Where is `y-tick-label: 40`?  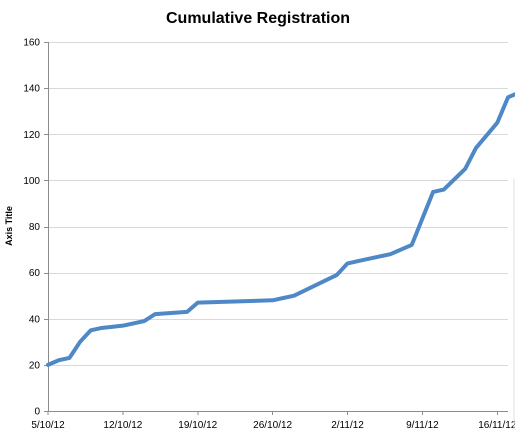
y-tick-label: 40 is located at coordinates (35, 319).